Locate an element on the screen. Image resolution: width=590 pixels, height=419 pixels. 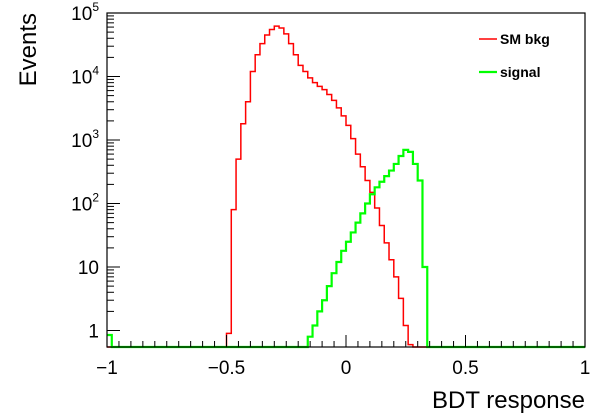
x-tick-label: 0.5 is located at coordinates (465, 368).